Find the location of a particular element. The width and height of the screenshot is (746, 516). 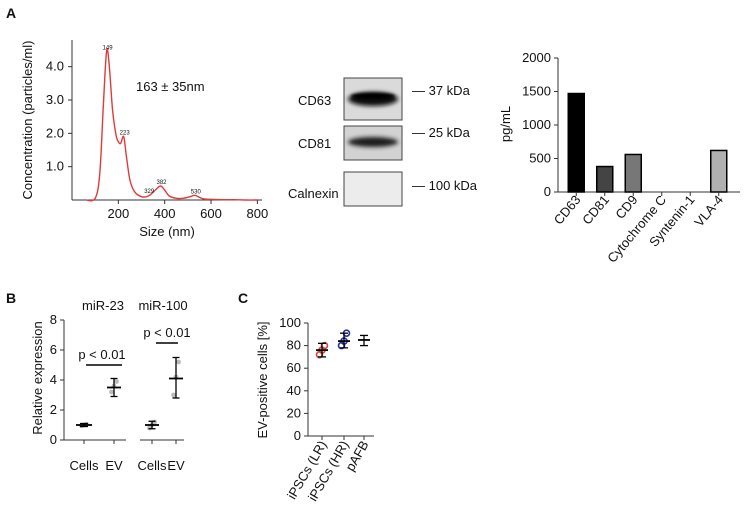

evpos-y-tick-label: 80 is located at coordinates (294, 345).